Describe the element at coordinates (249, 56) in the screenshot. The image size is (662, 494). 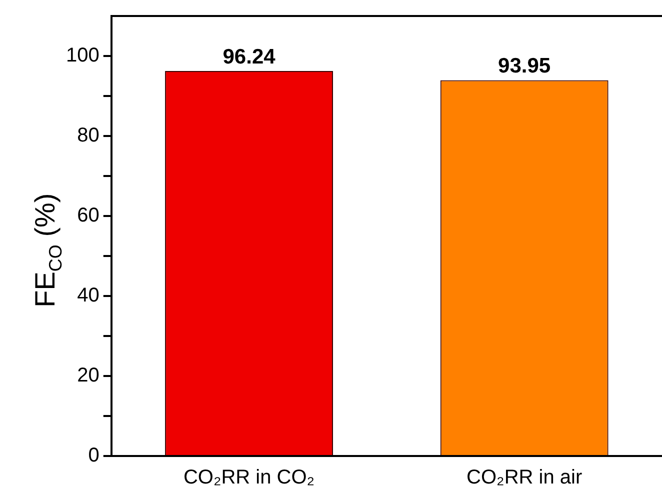
I see `data-label: 96.24` at that location.